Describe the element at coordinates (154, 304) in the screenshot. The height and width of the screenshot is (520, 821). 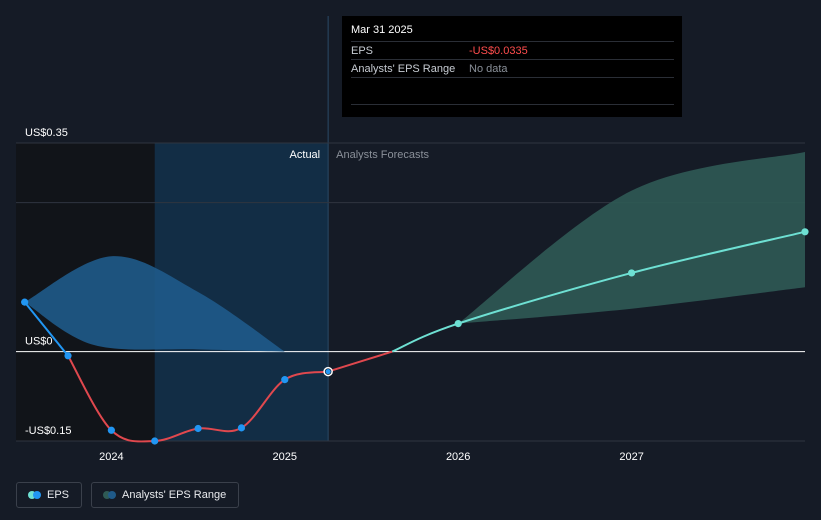
I see `past-eps-range` at that location.